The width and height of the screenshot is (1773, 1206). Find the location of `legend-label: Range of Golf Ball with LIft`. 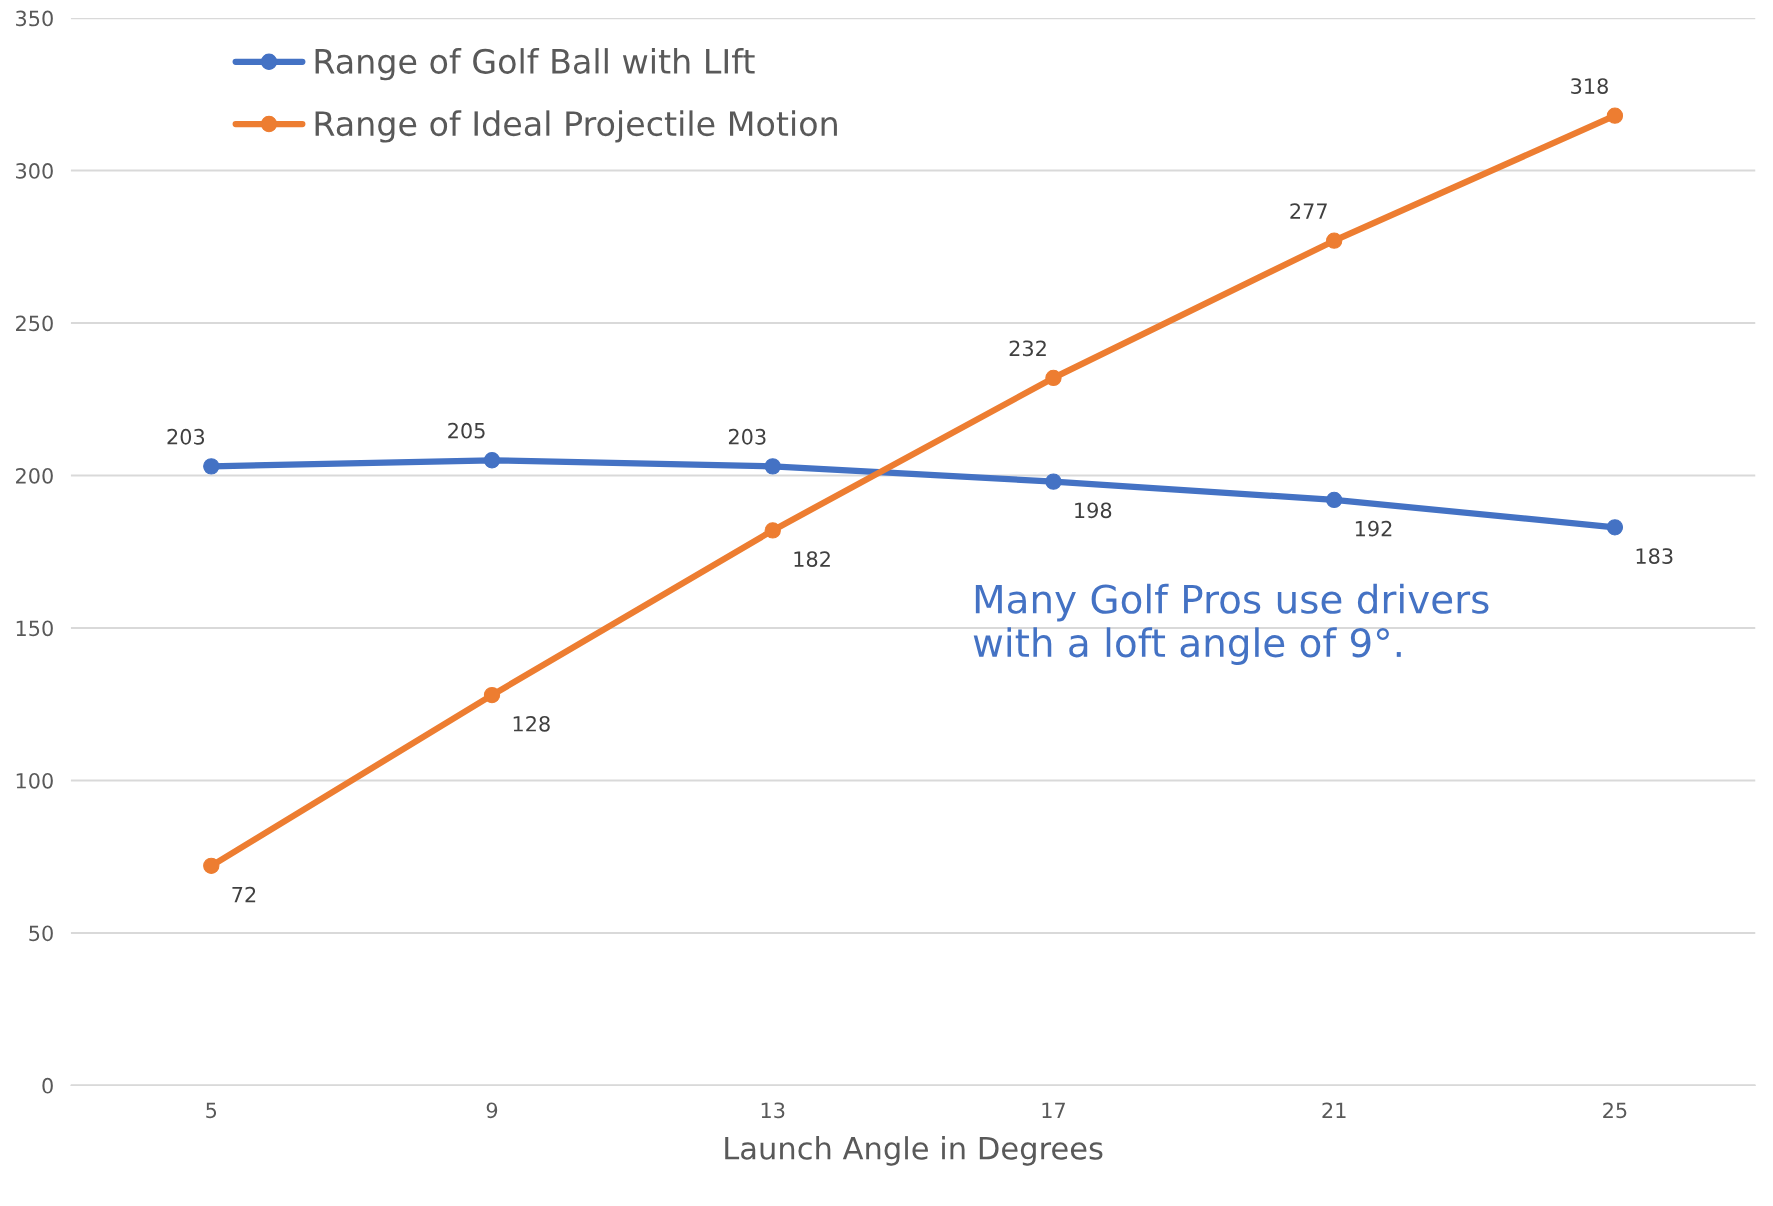

legend-label: Range of Golf Ball with LIft is located at coordinates (535, 64).